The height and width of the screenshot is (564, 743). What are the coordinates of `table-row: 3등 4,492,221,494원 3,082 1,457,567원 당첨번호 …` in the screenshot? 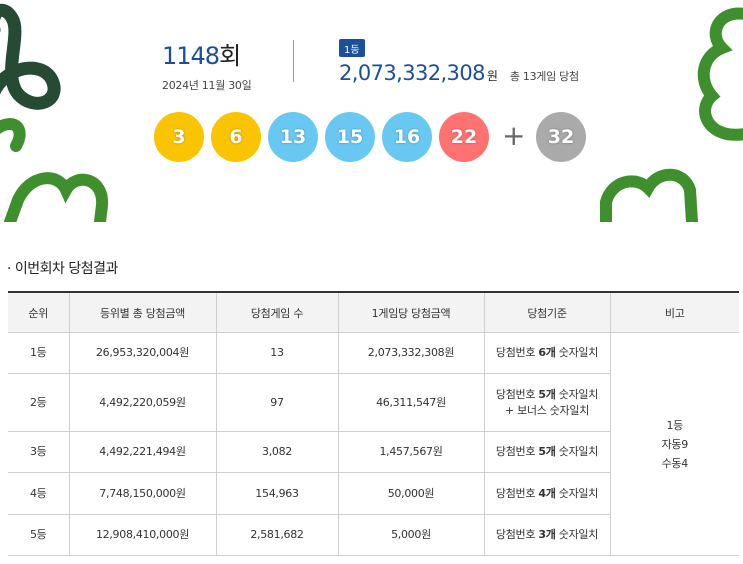 It's located at (373, 452).